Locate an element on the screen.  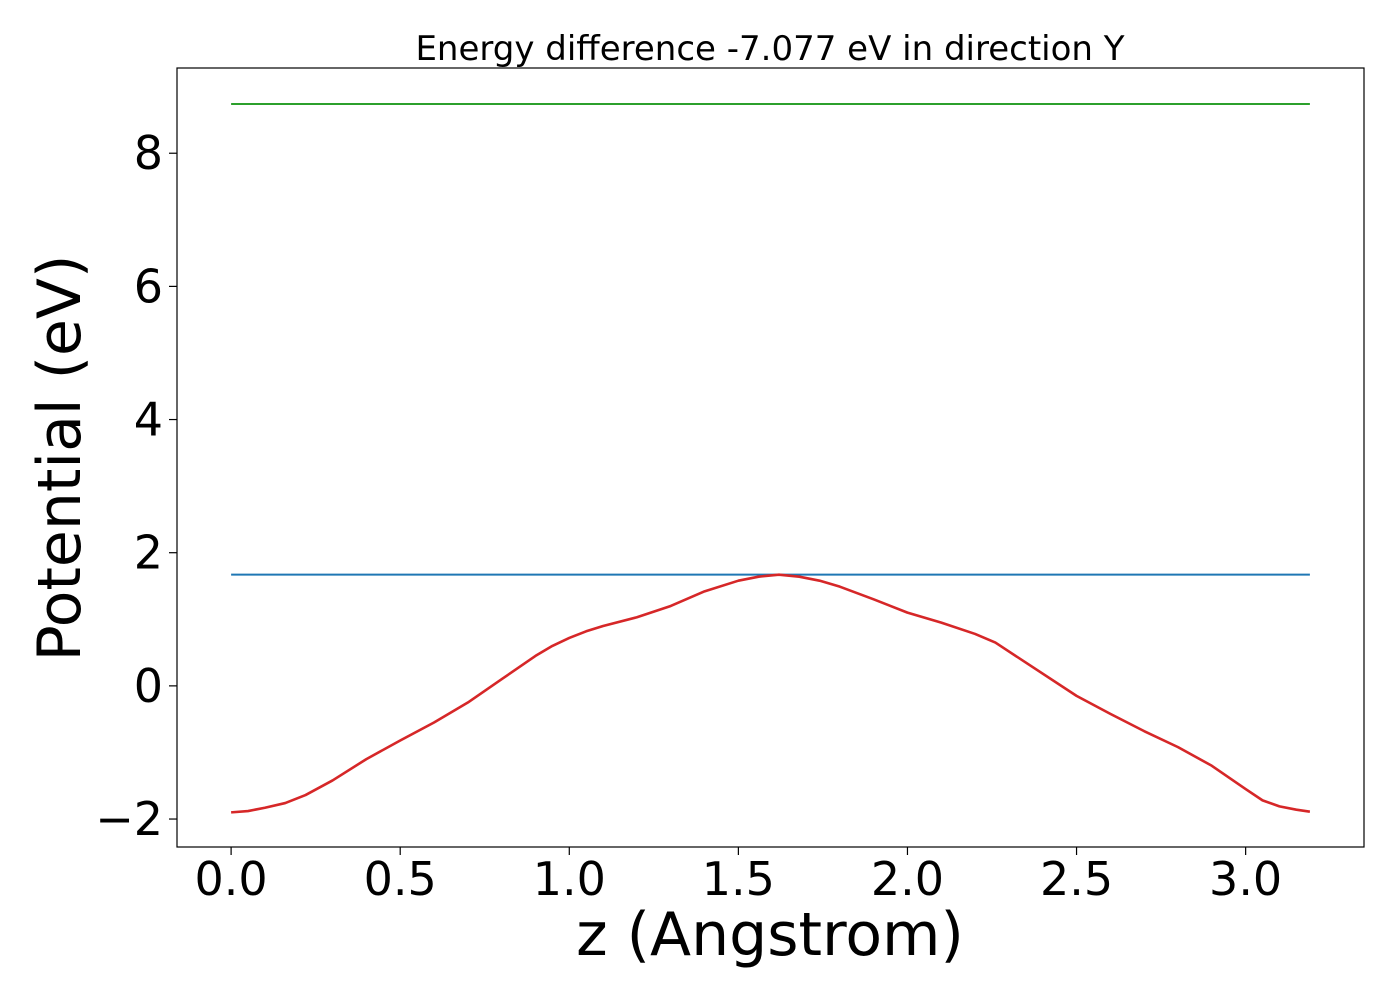
x-tick-label: 2.0 is located at coordinates (907, 879).